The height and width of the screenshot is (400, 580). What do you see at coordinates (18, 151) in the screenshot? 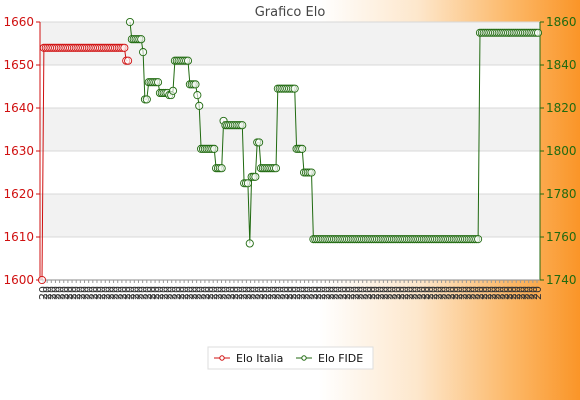
I see `left-tick-label: 1630` at bounding box center [18, 151].